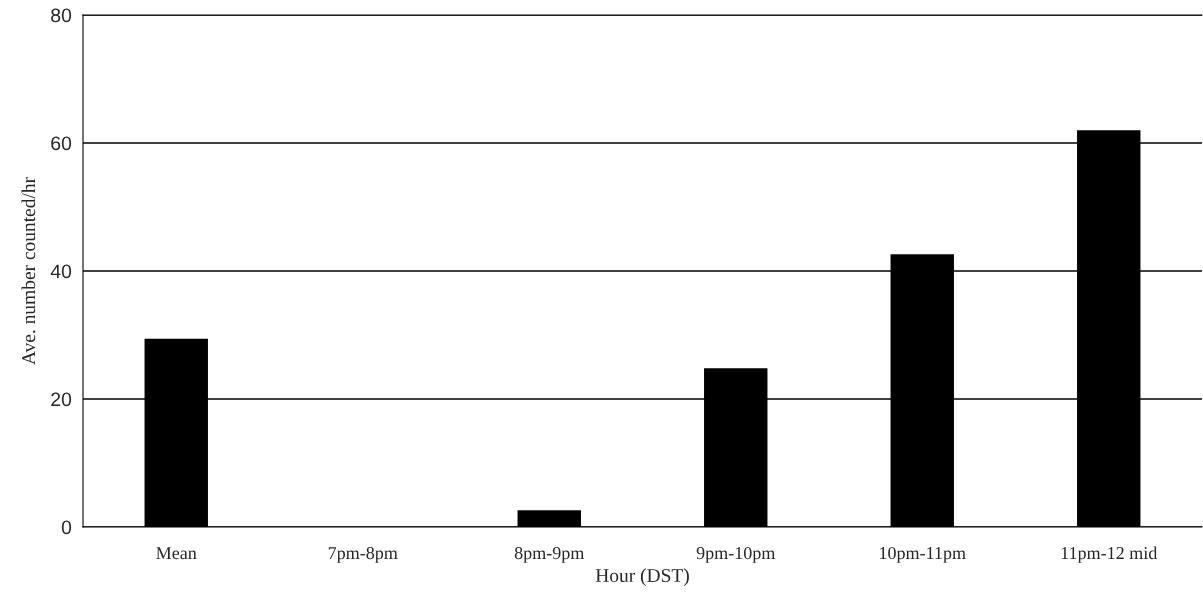 The height and width of the screenshot is (610, 1203). Describe the element at coordinates (1109, 554) in the screenshot. I see `x-tick-label: 11pm-12 mid` at that location.